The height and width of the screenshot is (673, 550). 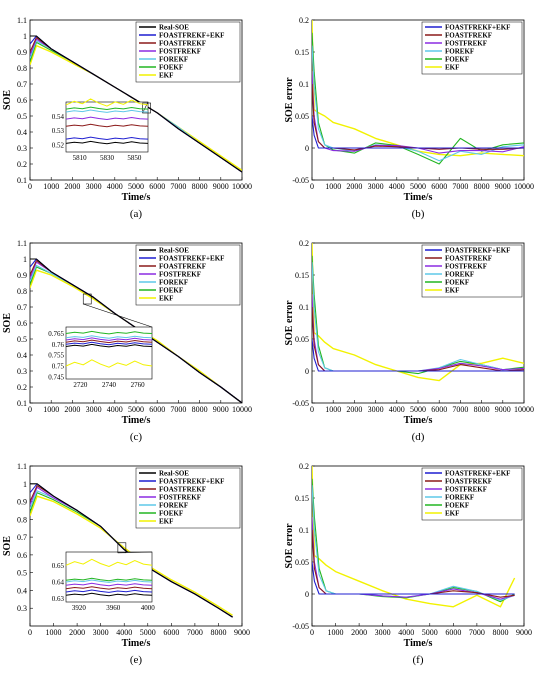 I want to click on x-tick-label: 9000, so click(x=221, y=186).